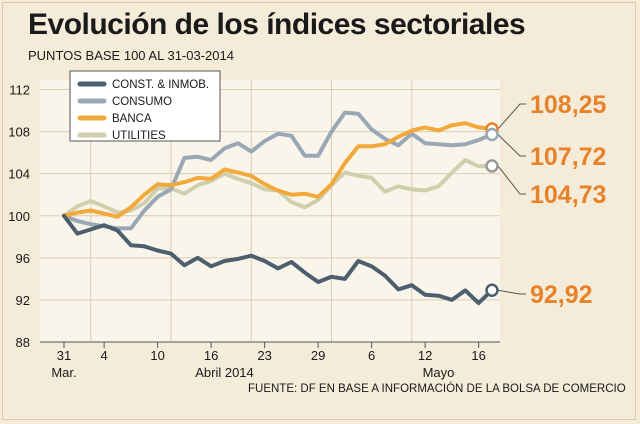  What do you see at coordinates (568, 157) in the screenshot?
I see `end-value-label: 107,72` at bounding box center [568, 157].